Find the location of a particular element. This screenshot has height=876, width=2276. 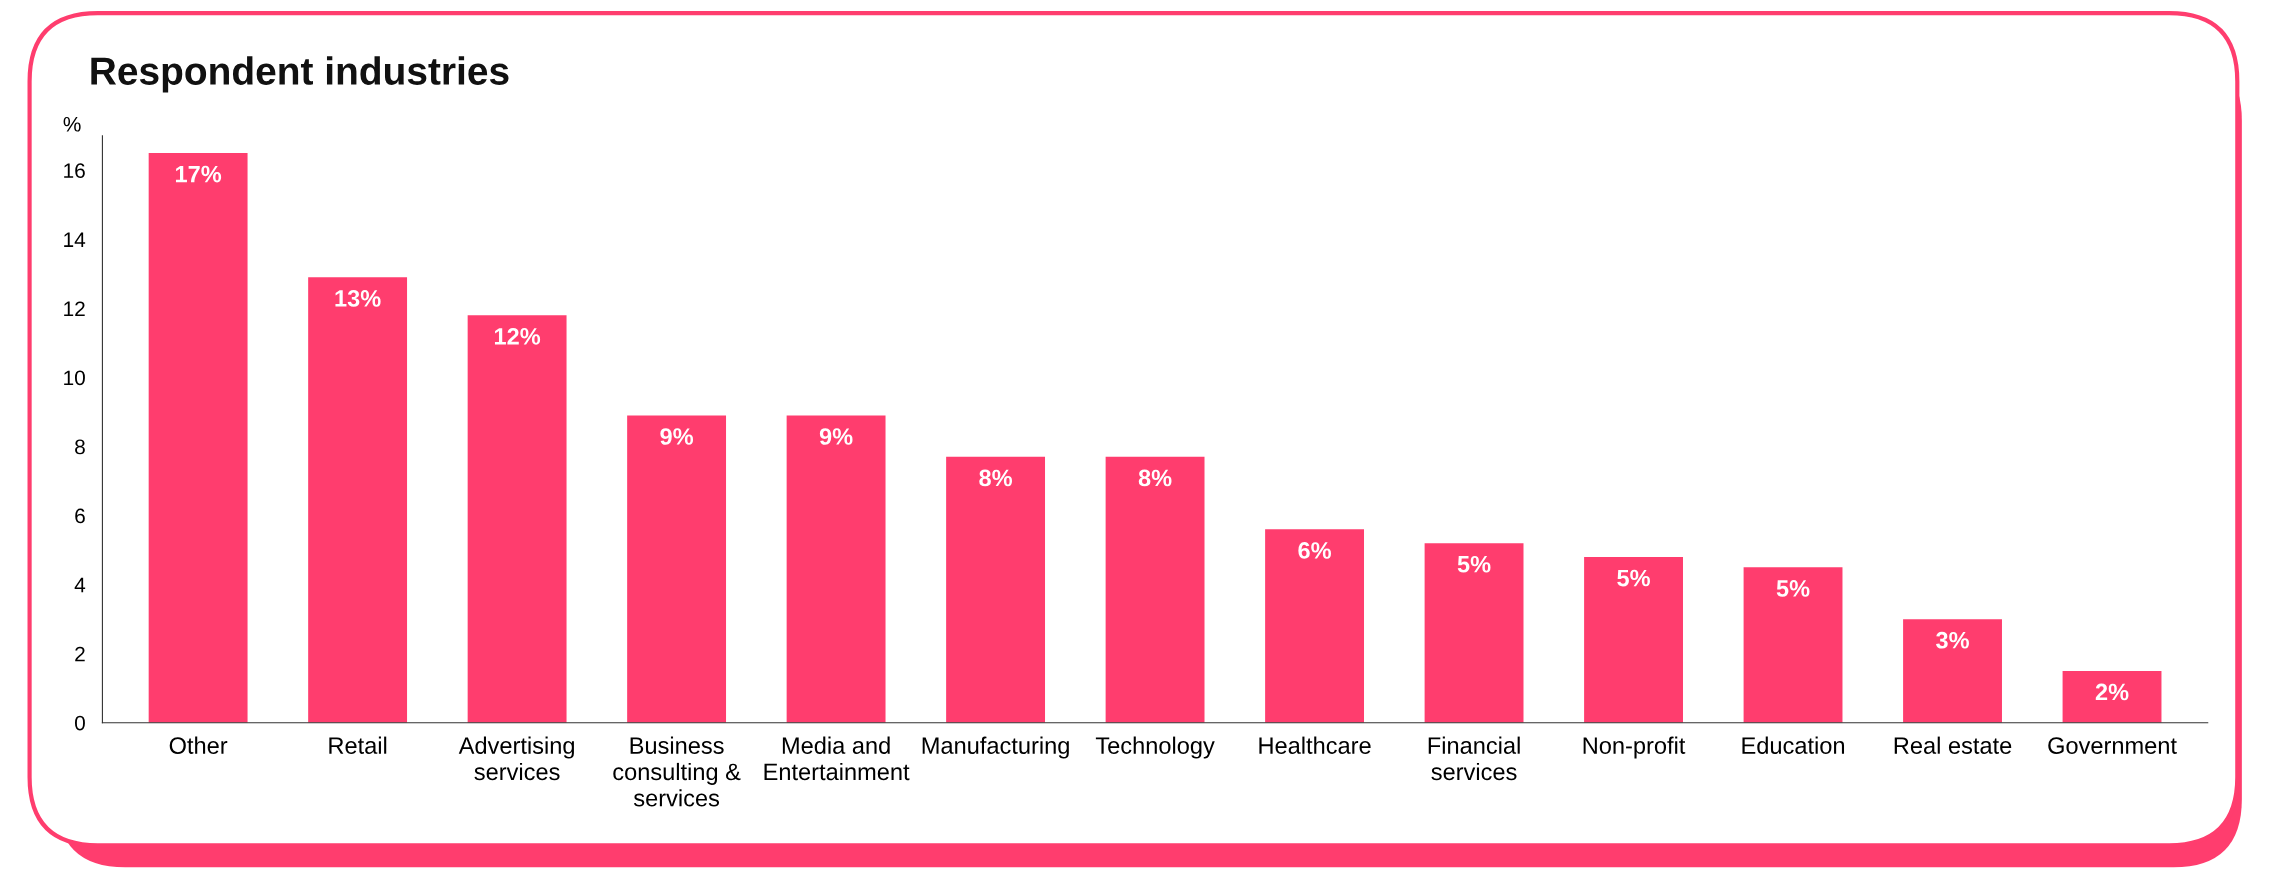

data-label: 6% is located at coordinates (1314, 550).